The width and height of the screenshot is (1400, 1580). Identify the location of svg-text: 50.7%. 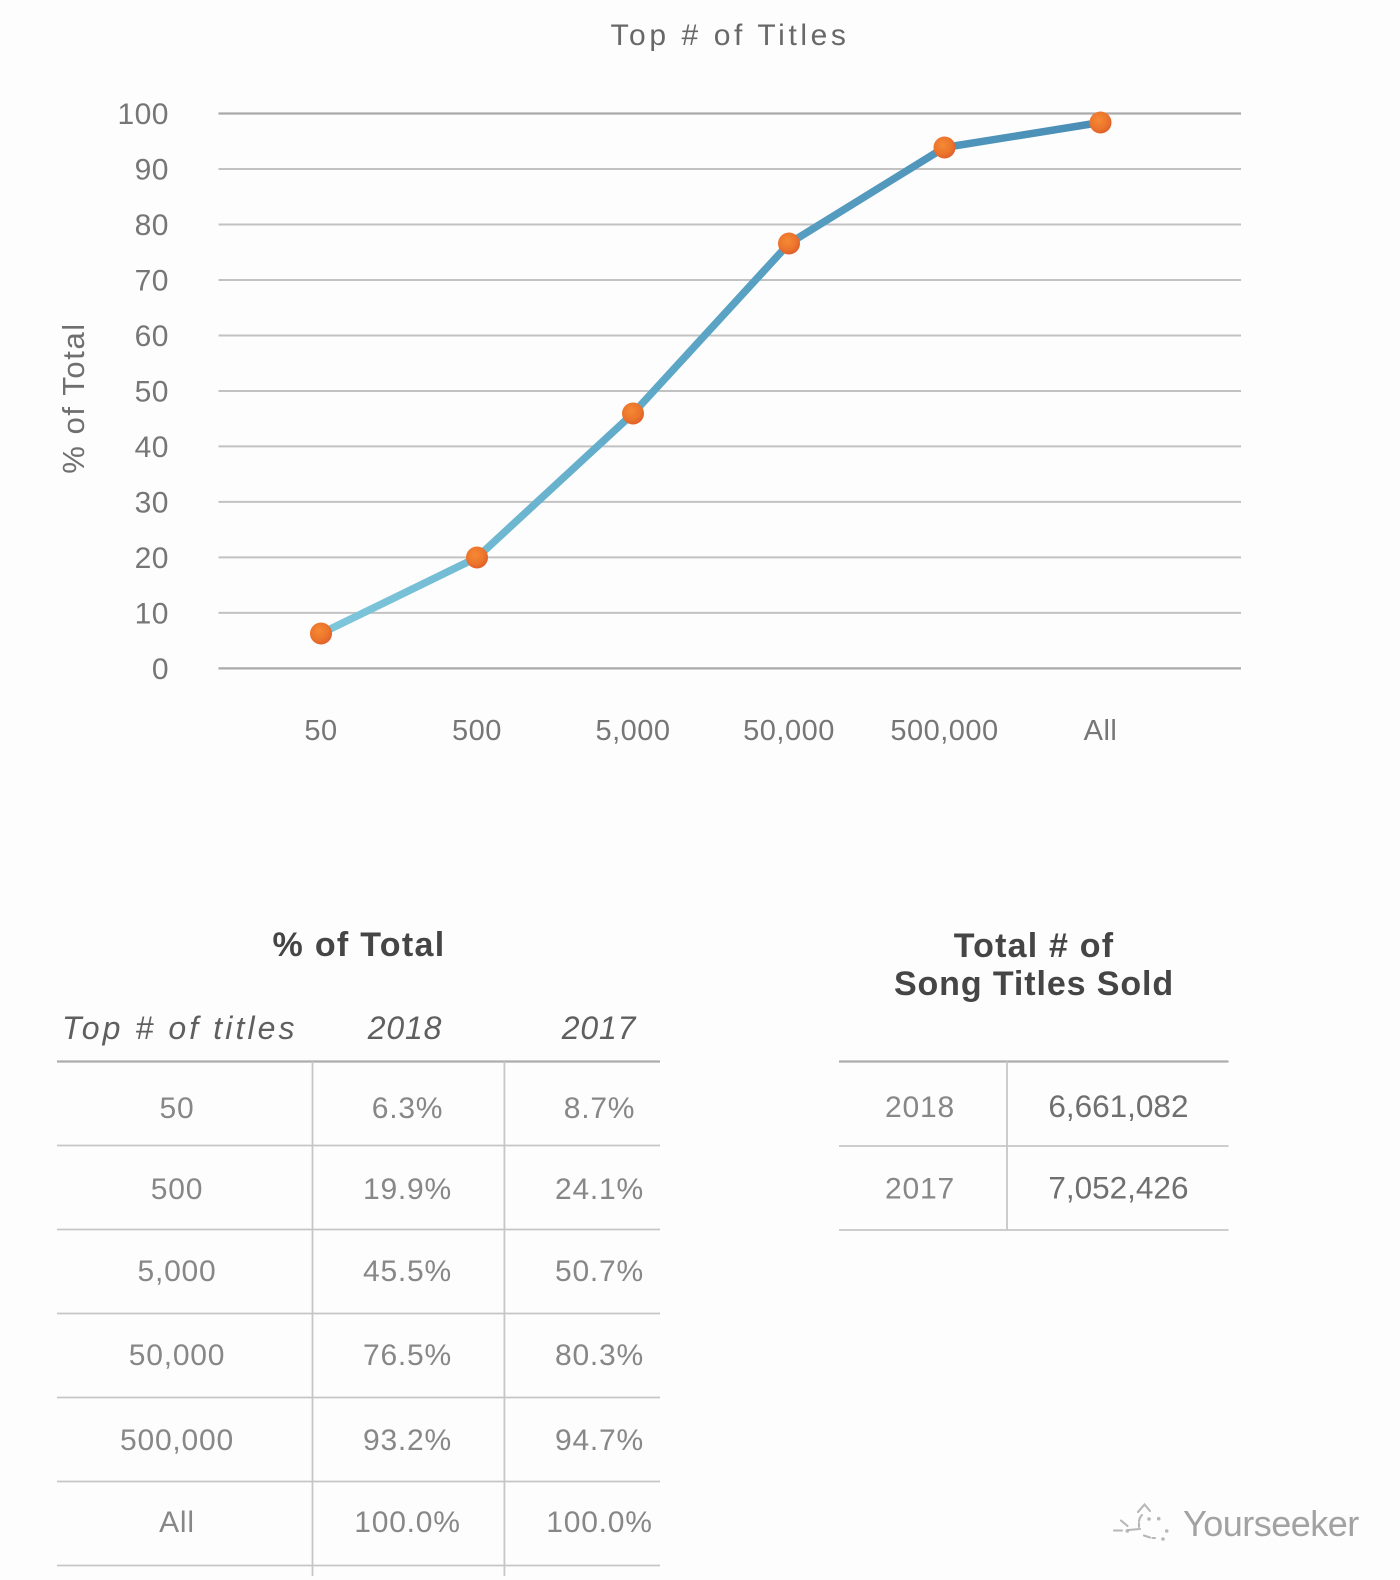
(599, 1271).